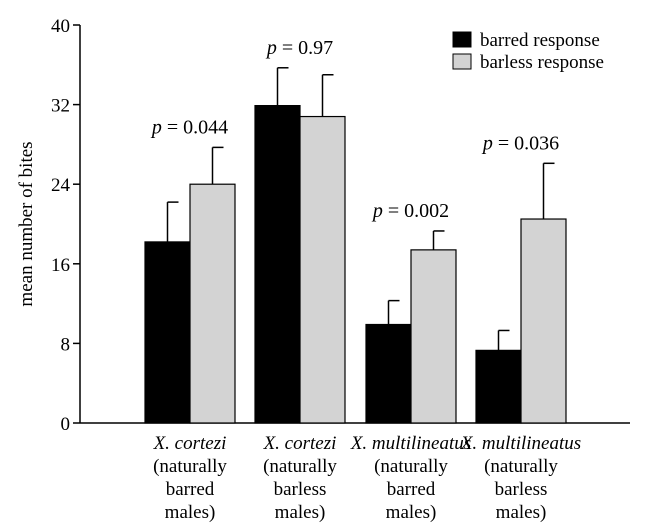 This screenshot has height=528, width=648. I want to click on p-value-annotation: p = 0.036, so click(520, 143).